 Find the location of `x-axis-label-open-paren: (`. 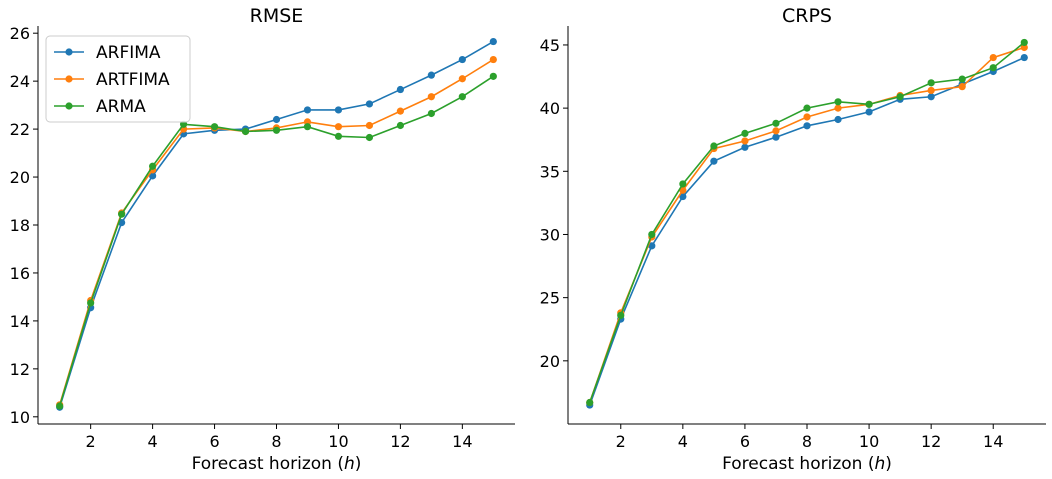

x-axis-label-open-paren: ( is located at coordinates (868, 464).